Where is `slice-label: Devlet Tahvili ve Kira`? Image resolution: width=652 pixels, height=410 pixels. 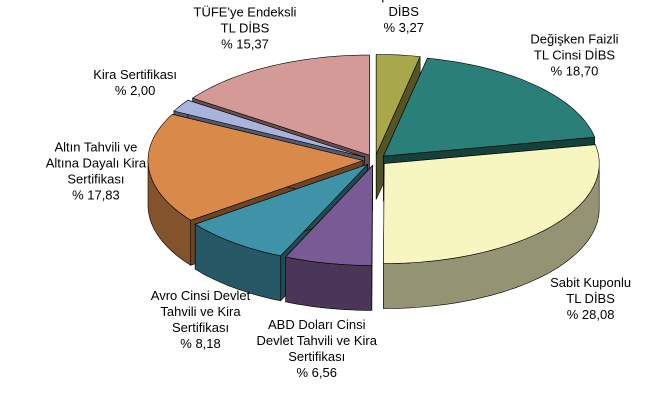
slice-label: Devlet Tahvili ve Kira is located at coordinates (317, 340).